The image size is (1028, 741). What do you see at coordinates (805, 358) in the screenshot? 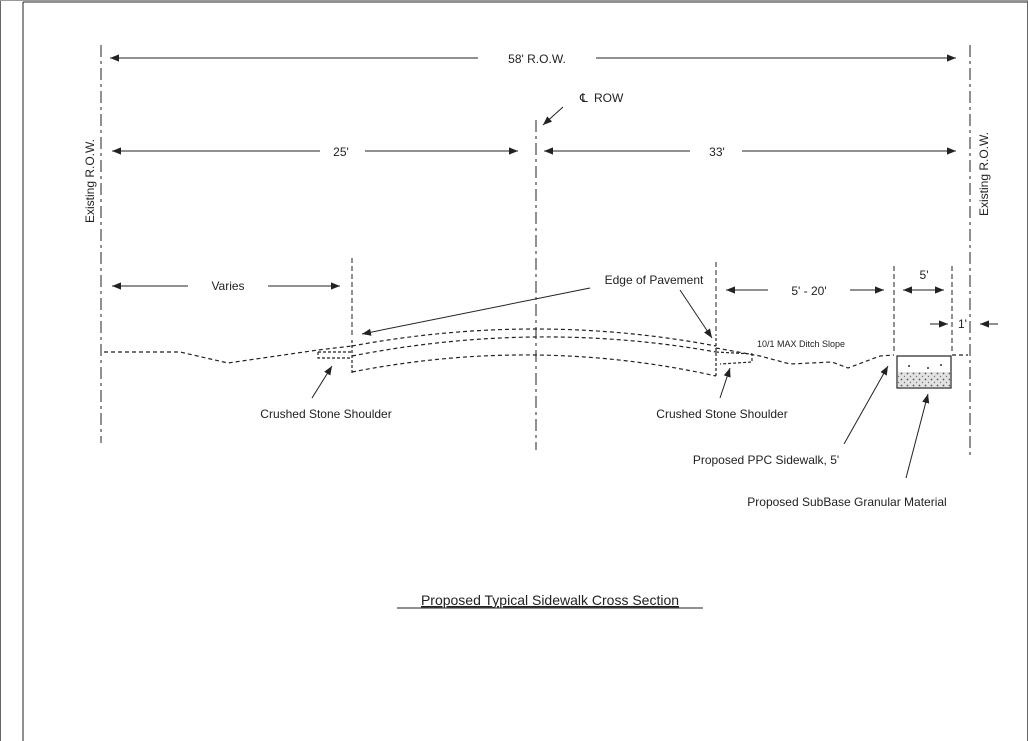
I see `ground-line-right` at bounding box center [805, 358].